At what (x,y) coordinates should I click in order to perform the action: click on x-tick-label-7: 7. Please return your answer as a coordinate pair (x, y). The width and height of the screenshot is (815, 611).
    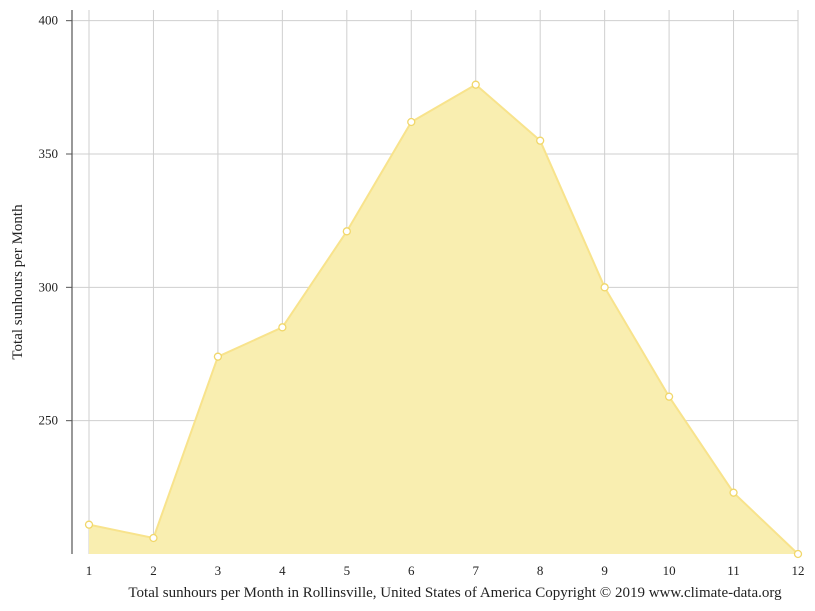
    Looking at the image, I should click on (475, 570).